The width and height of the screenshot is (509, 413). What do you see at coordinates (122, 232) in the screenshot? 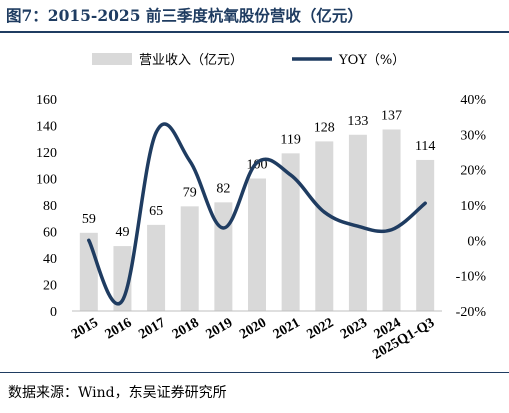
I see `revenue-value-label: 49` at bounding box center [122, 232].